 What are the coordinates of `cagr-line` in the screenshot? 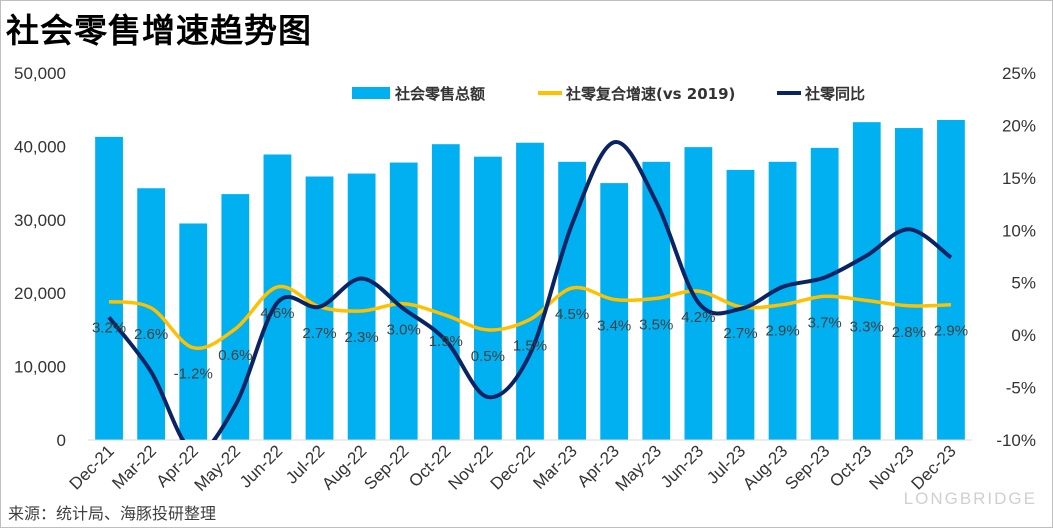 It's located at (530, 317).